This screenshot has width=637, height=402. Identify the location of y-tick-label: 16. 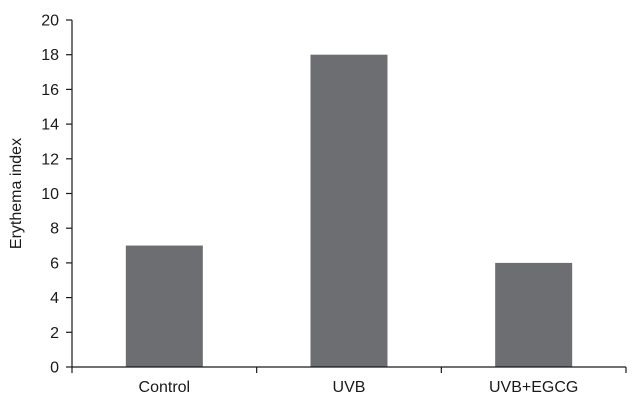
(50, 90).